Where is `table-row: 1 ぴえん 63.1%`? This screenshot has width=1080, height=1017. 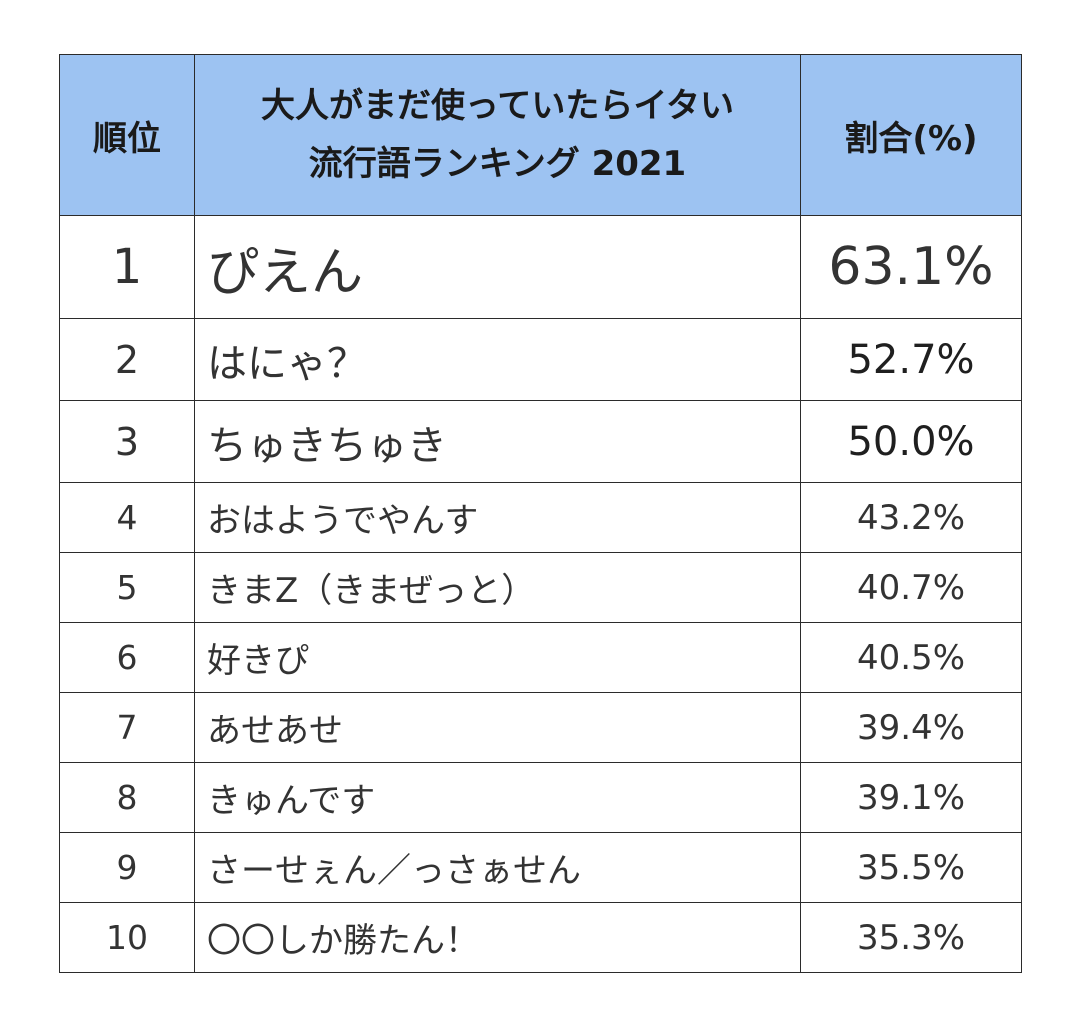
table-row: 1 ぴえん 63.1% is located at coordinates (540, 267).